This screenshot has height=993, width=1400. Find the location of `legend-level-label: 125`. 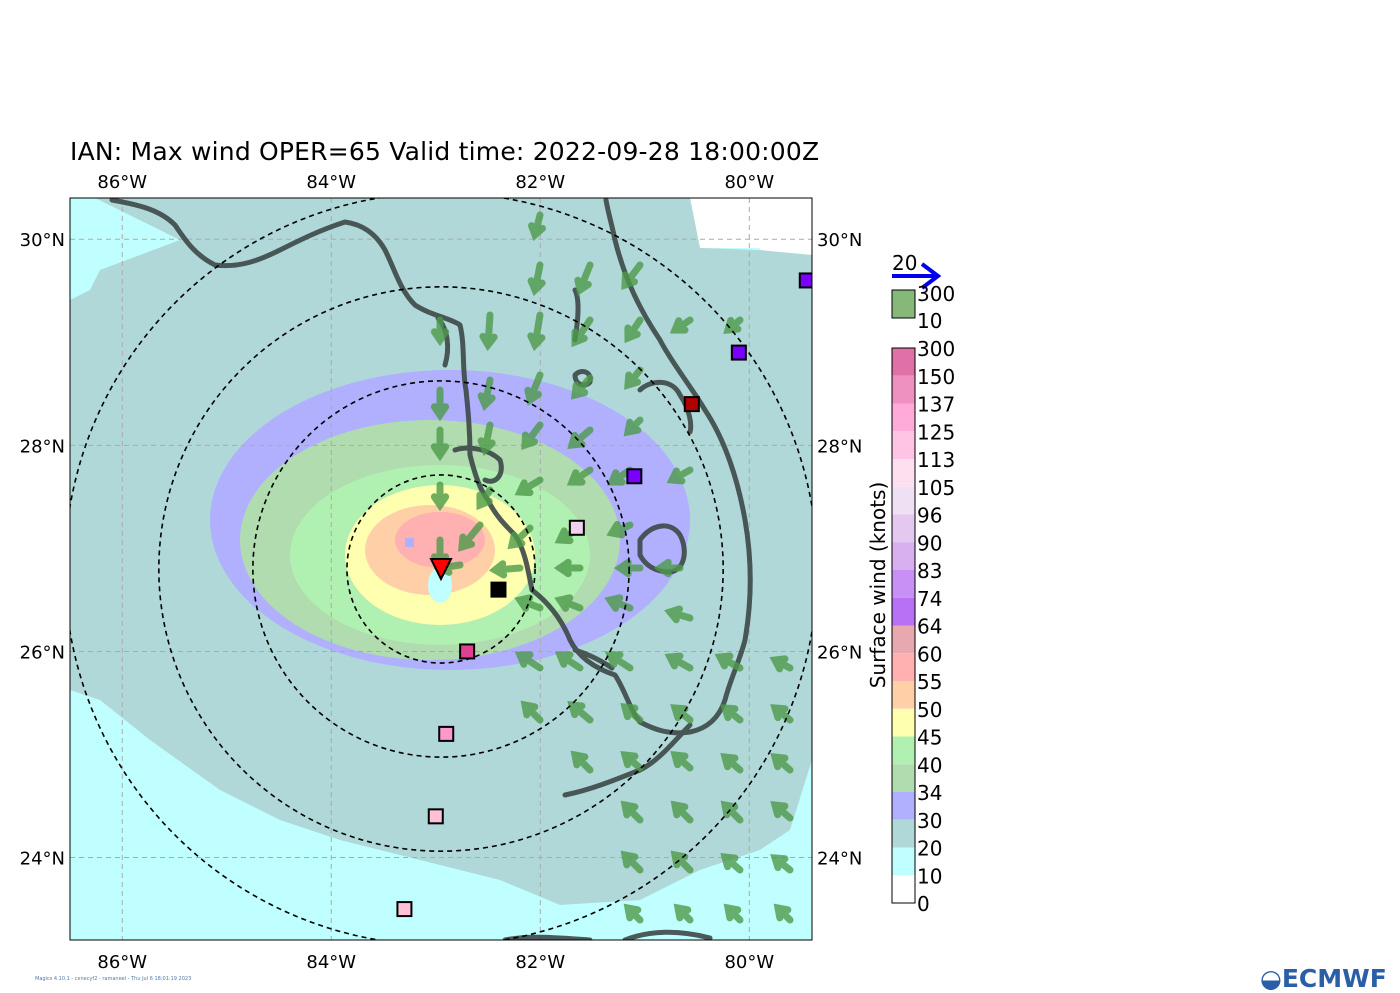

legend-level-label: 125 is located at coordinates (936, 432).